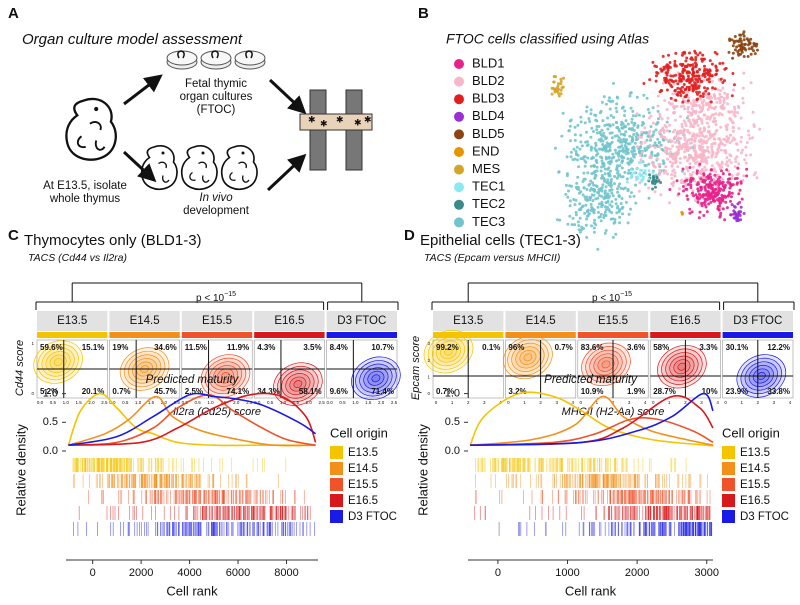 The width and height of the screenshot is (800, 605). What do you see at coordinates (361, 321) in the screenshot?
I see `stage-name: D3 FTOC` at bounding box center [361, 321].